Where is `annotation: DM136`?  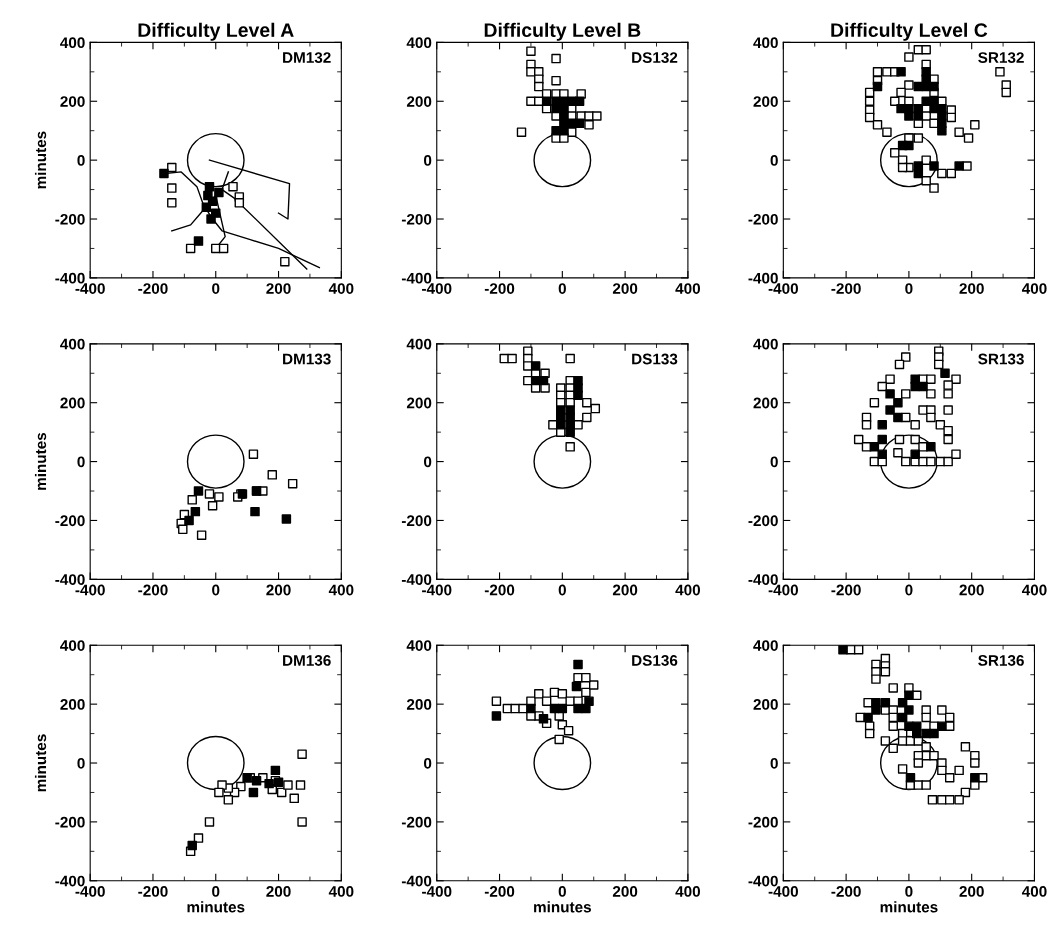 annotation: DM136 is located at coordinates (307, 660).